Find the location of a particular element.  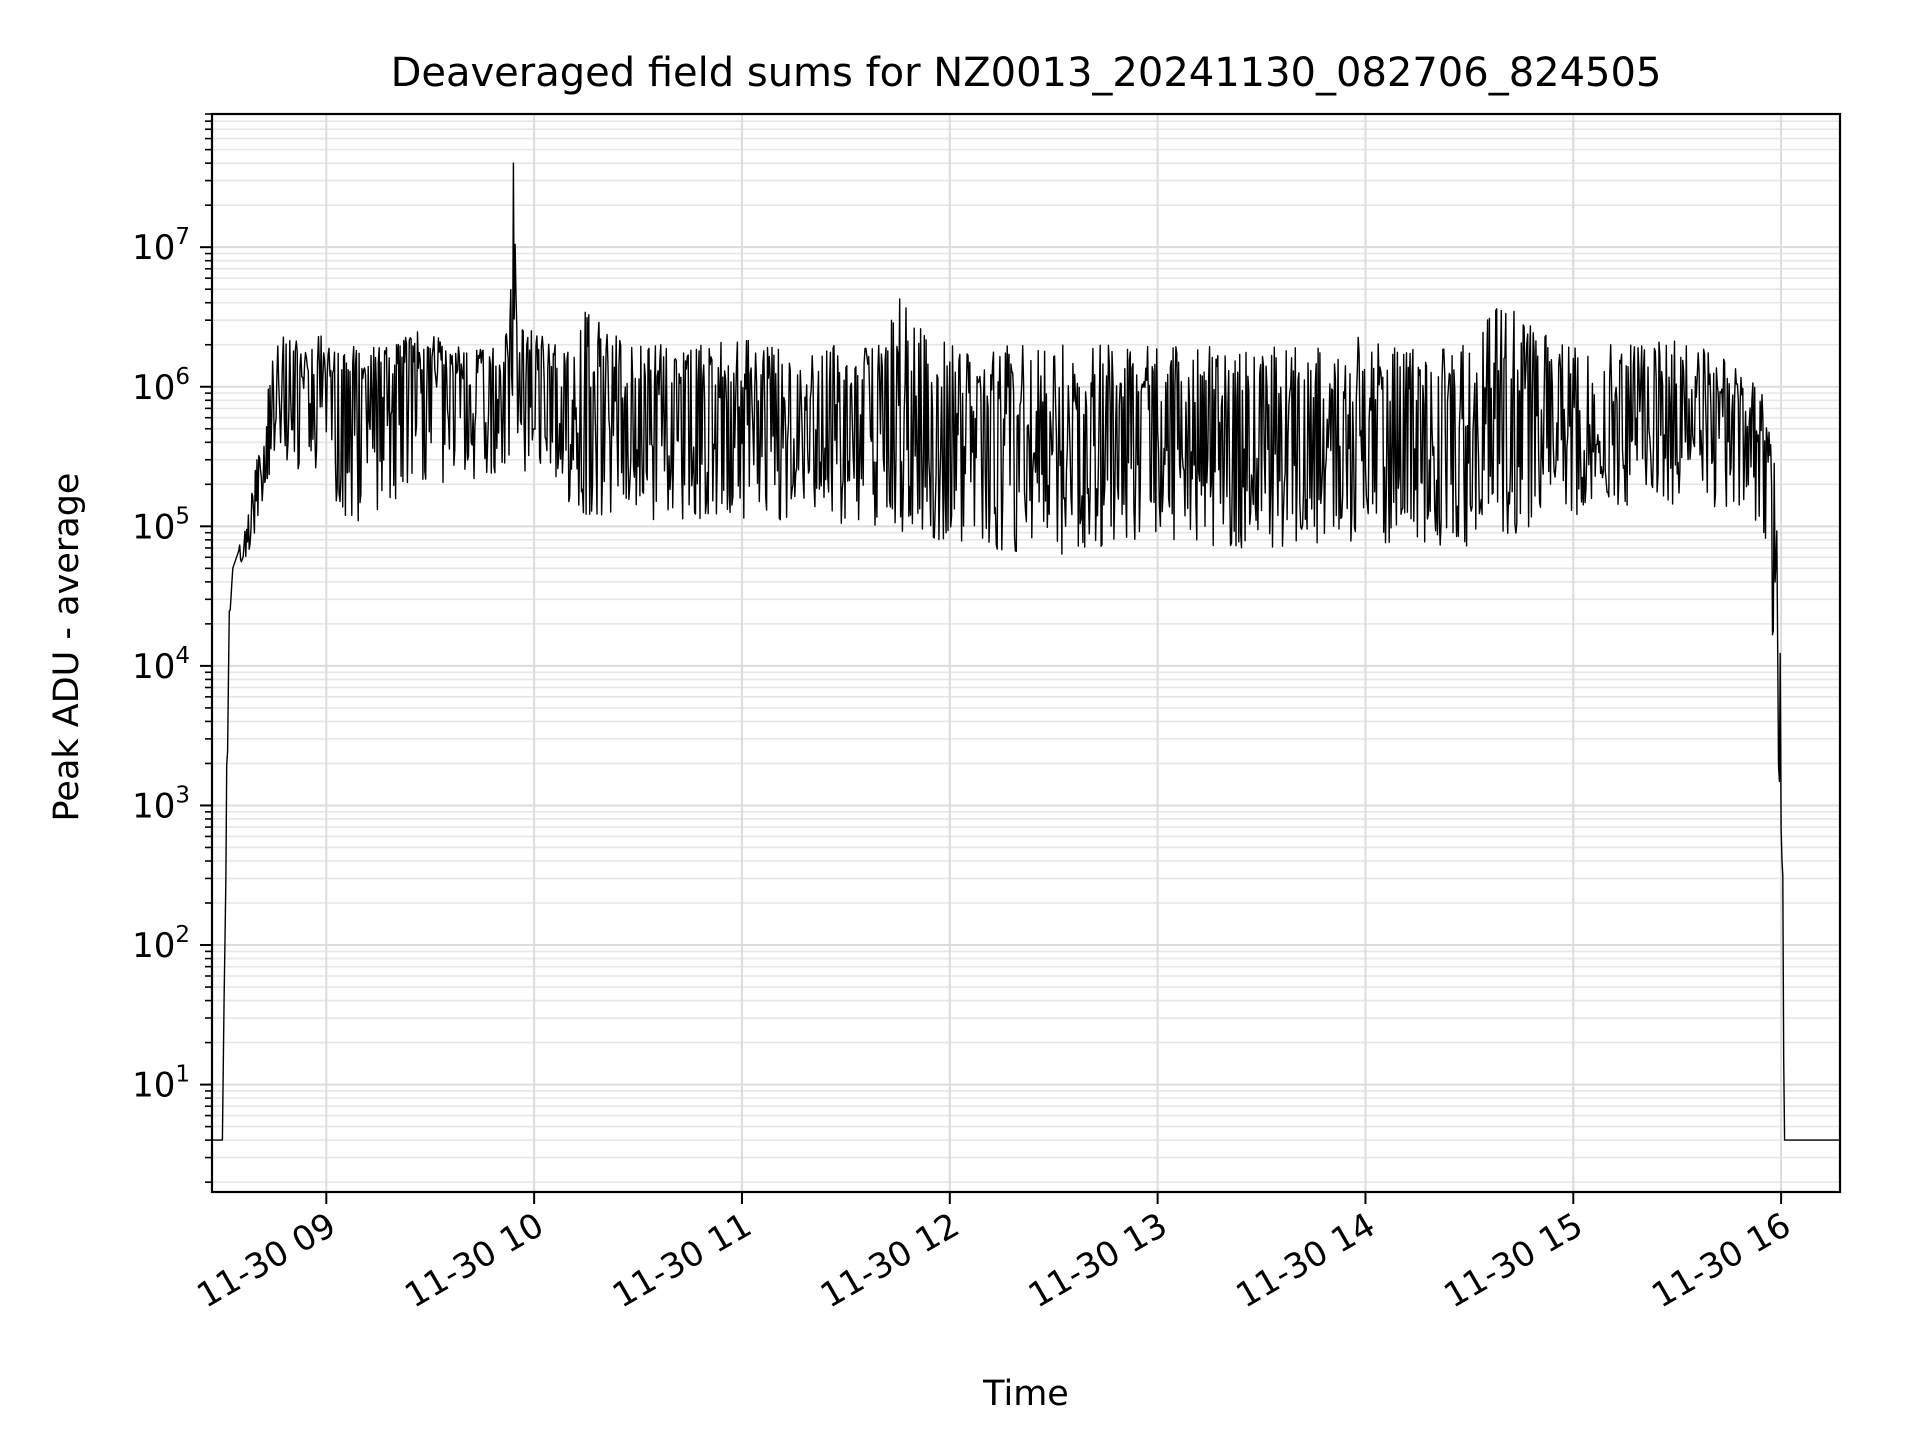

x-tick-label: 11-30 11 is located at coordinates (682, 1260).